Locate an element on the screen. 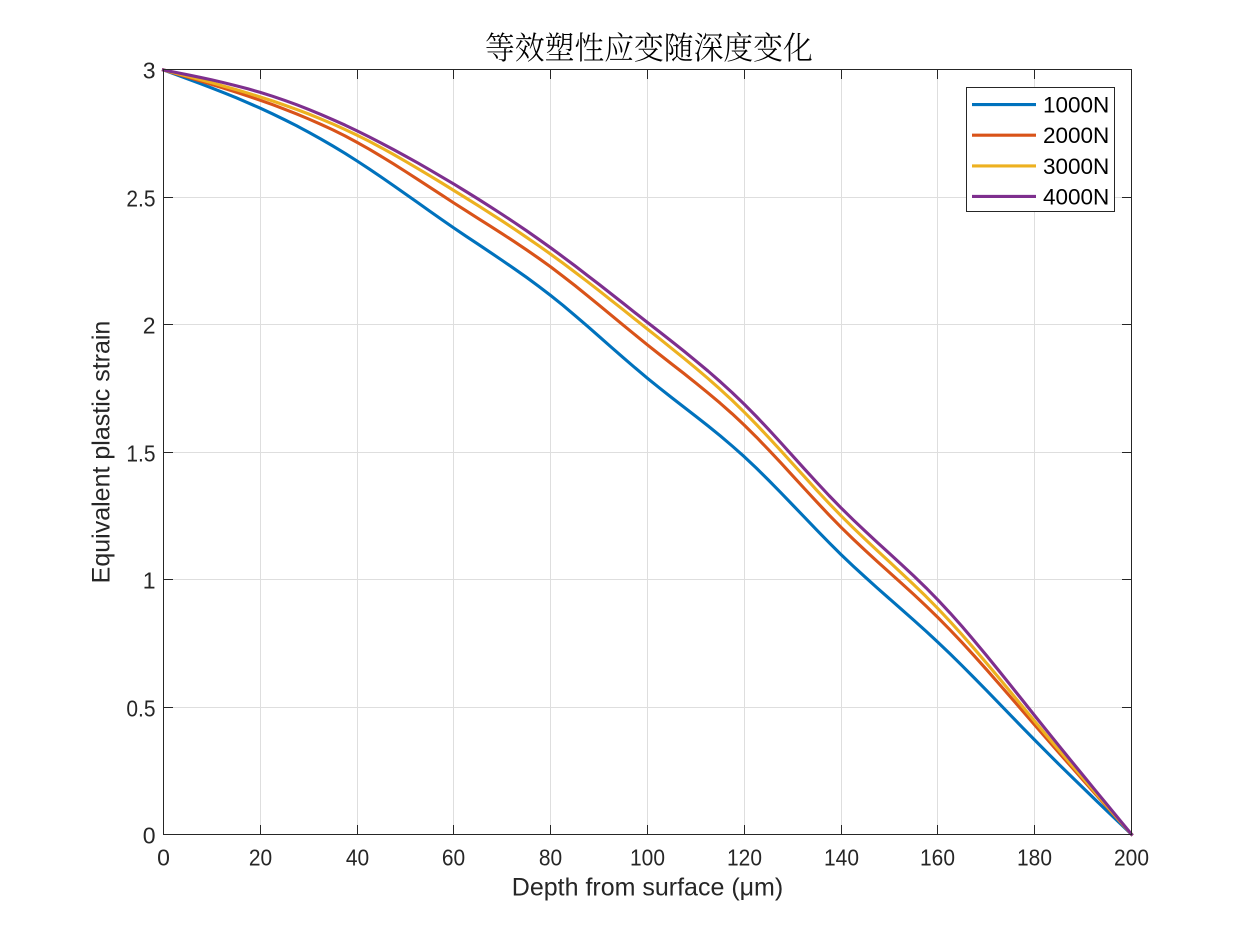 The height and width of the screenshot is (938, 1250). svg-text: 0.5 is located at coordinates (140, 709).